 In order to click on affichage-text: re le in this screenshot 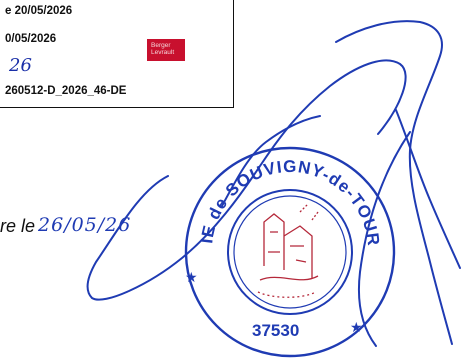, I will do `click(18, 226)`.